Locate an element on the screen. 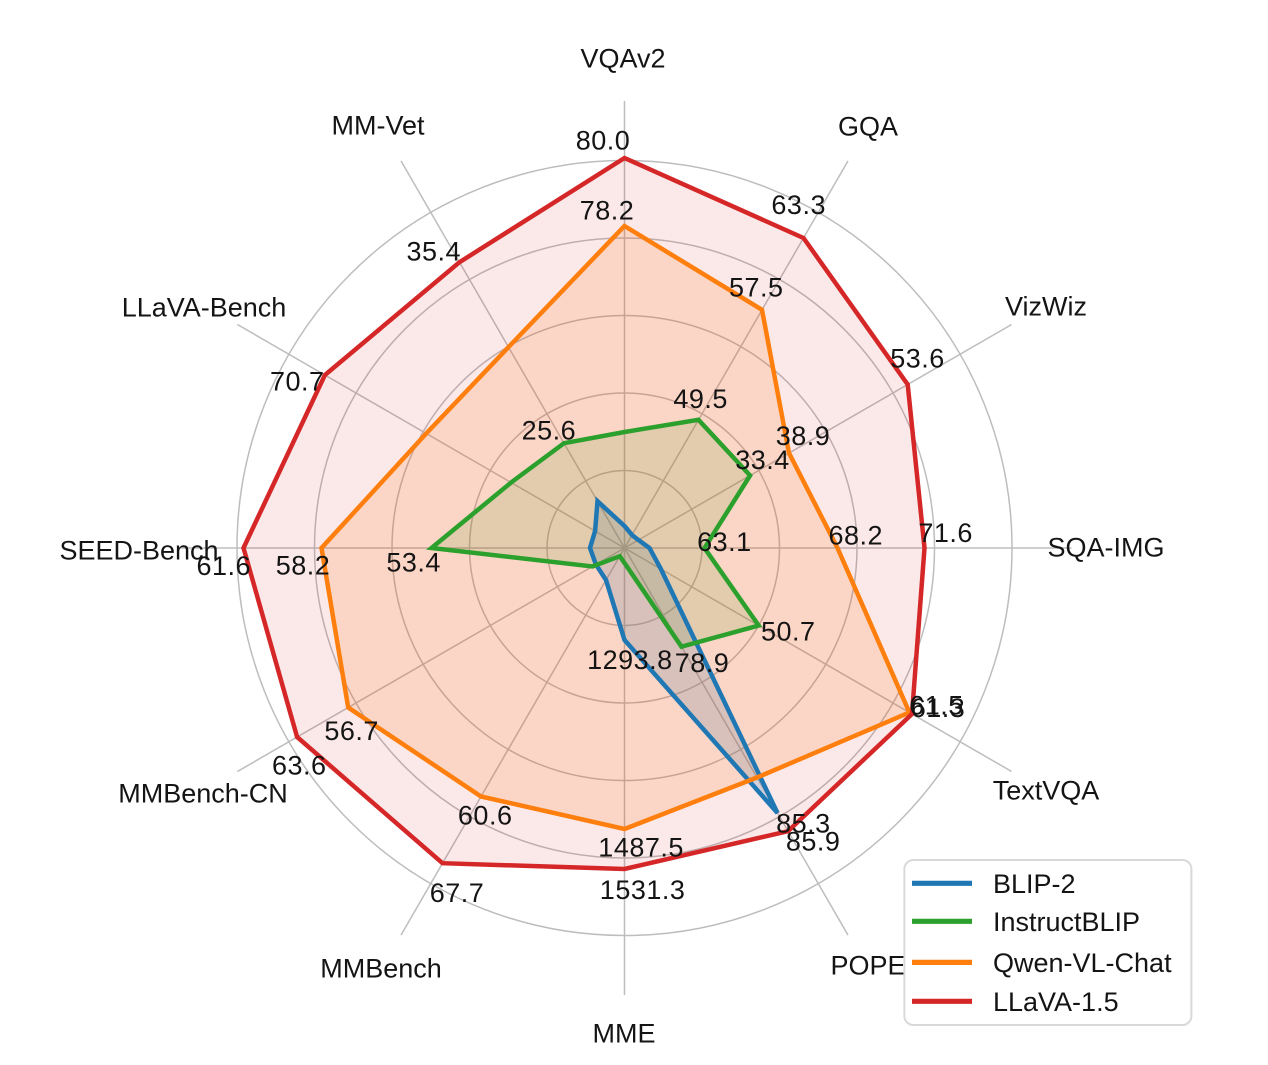  svg-text: 67.7 is located at coordinates (457, 893).